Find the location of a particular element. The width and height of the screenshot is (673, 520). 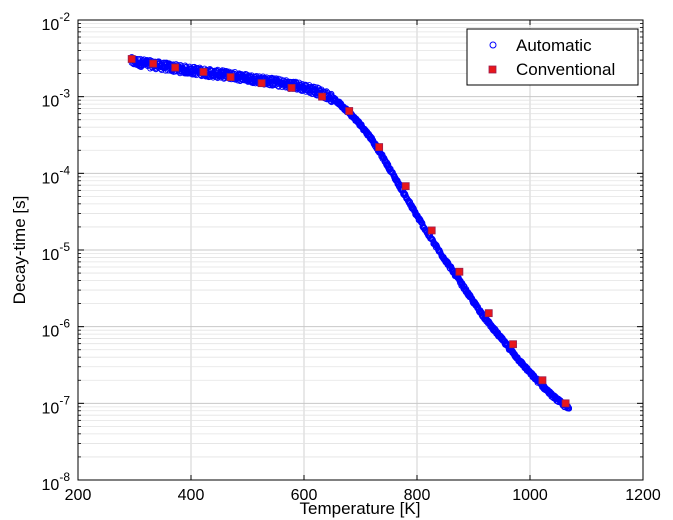

x-tick-label: 400 is located at coordinates (191, 495).